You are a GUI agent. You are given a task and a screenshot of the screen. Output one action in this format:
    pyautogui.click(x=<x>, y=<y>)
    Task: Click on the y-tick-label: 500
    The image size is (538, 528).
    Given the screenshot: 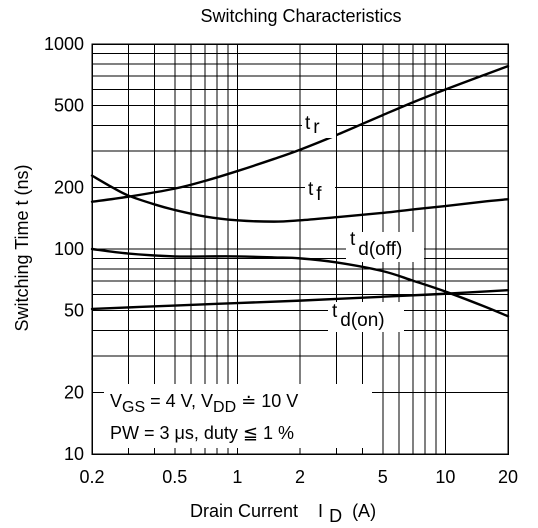 What is the action you would take?
    pyautogui.click(x=69, y=106)
    